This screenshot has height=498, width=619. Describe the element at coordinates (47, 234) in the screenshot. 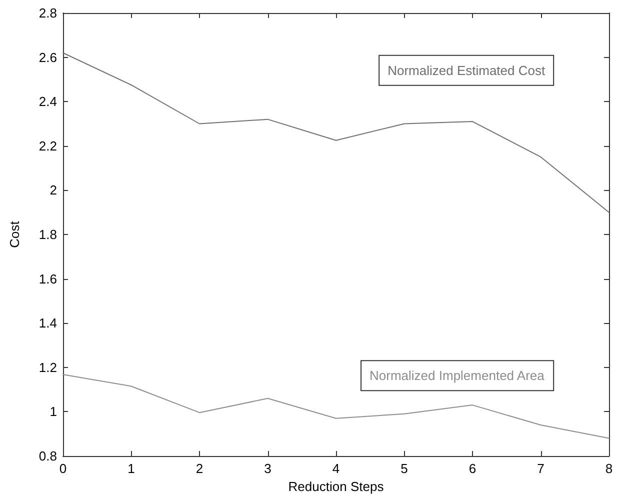

I see `y-tick-label: 1.8` at that location.